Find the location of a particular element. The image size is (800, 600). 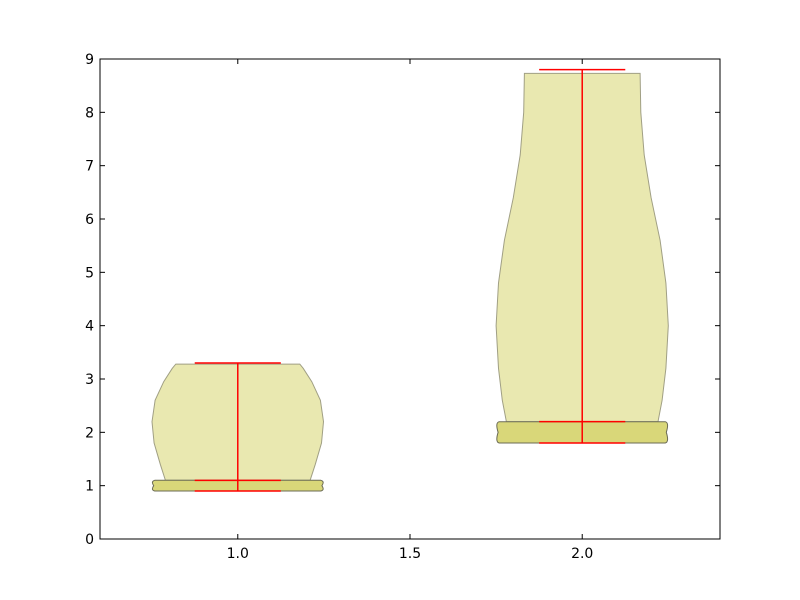

y-tick-label: 3 is located at coordinates (89, 380).